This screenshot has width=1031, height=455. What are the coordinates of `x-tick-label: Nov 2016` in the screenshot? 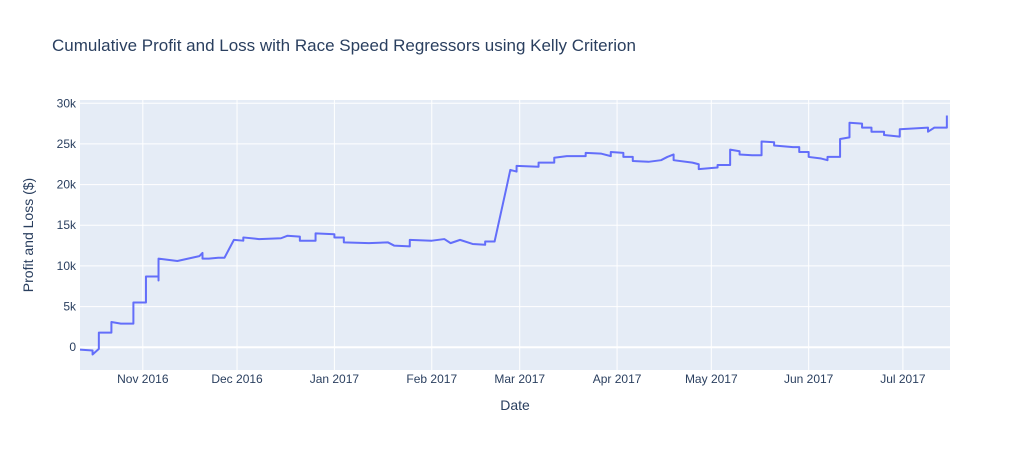 It's located at (143, 379).